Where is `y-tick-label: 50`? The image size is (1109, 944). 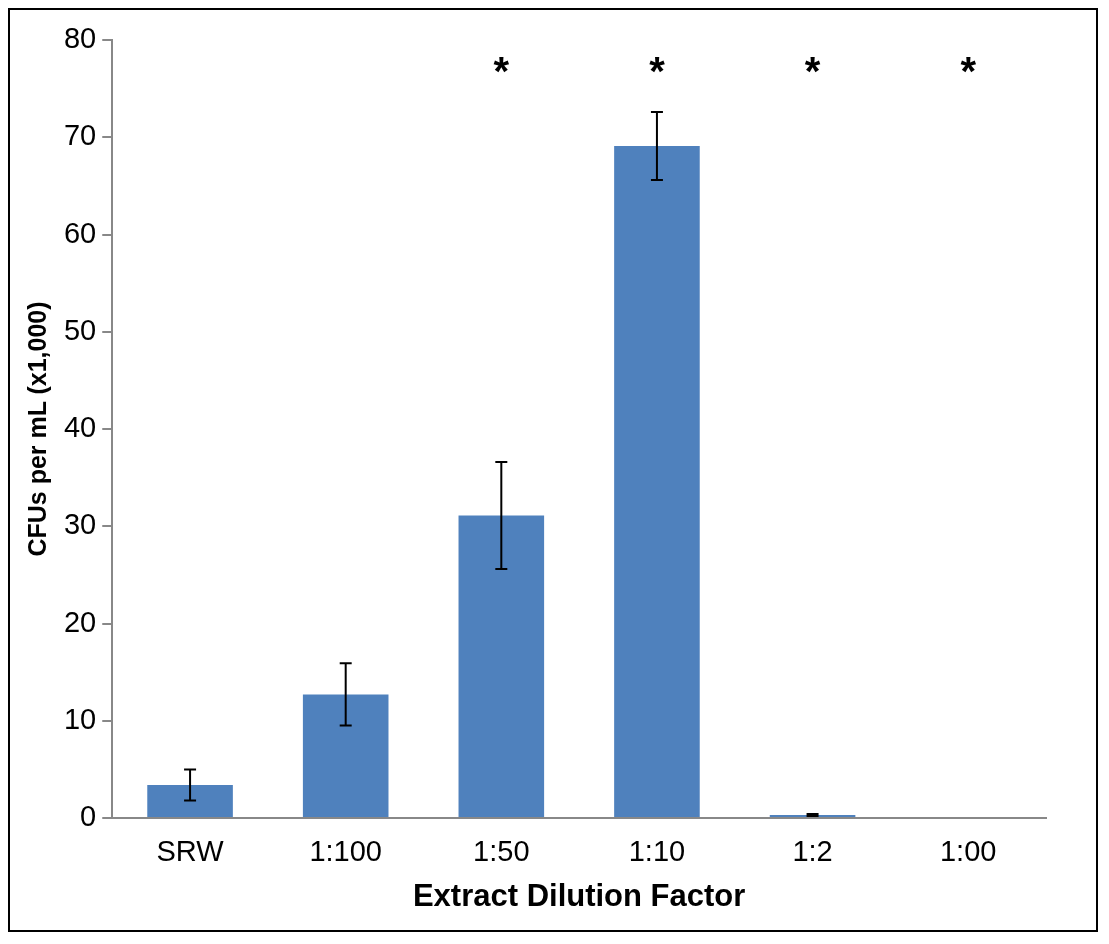 y-tick-label: 50 is located at coordinates (80, 329).